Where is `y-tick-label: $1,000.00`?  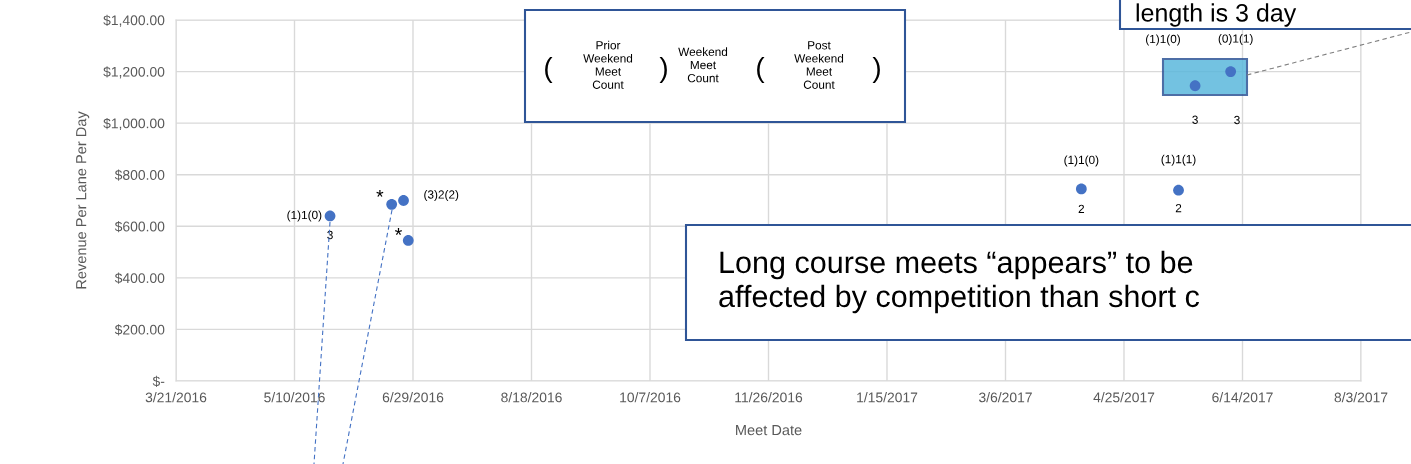
y-tick-label: $1,000.00 is located at coordinates (134, 123).